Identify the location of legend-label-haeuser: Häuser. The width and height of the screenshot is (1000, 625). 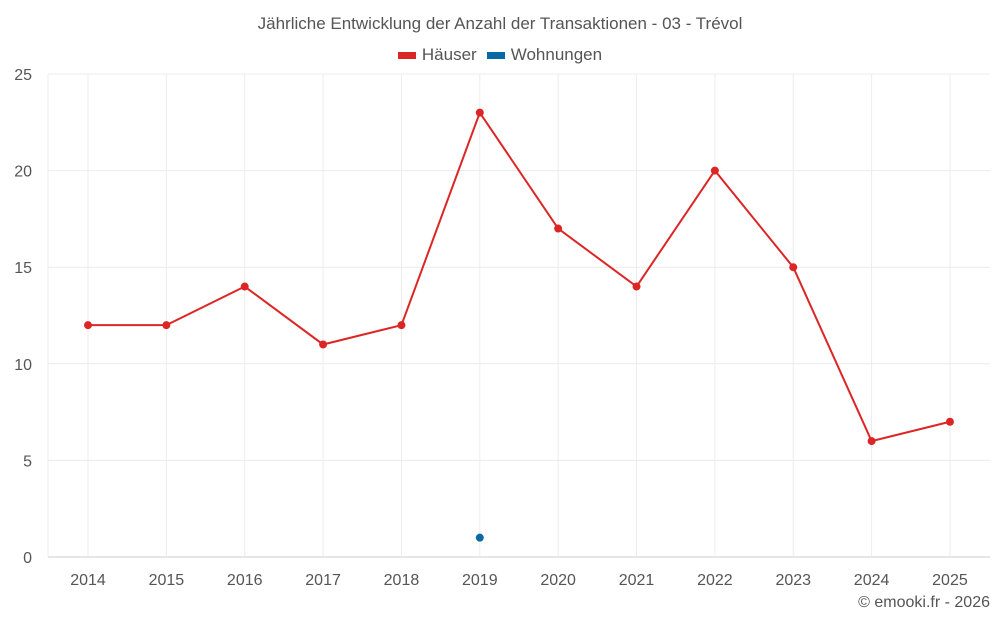
(449, 54).